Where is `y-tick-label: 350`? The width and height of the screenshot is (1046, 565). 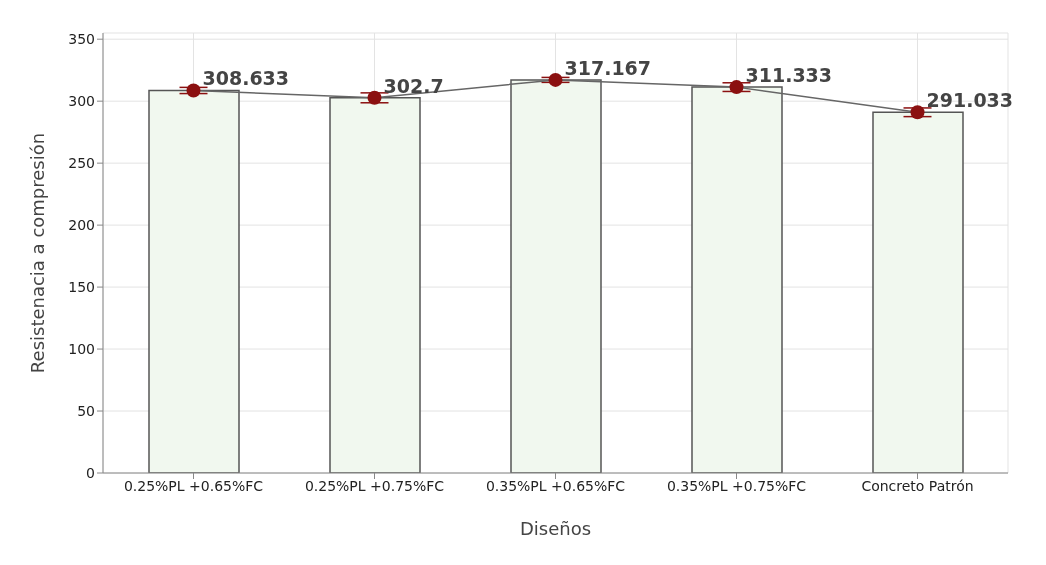 y-tick-label: 350 is located at coordinates (81, 39).